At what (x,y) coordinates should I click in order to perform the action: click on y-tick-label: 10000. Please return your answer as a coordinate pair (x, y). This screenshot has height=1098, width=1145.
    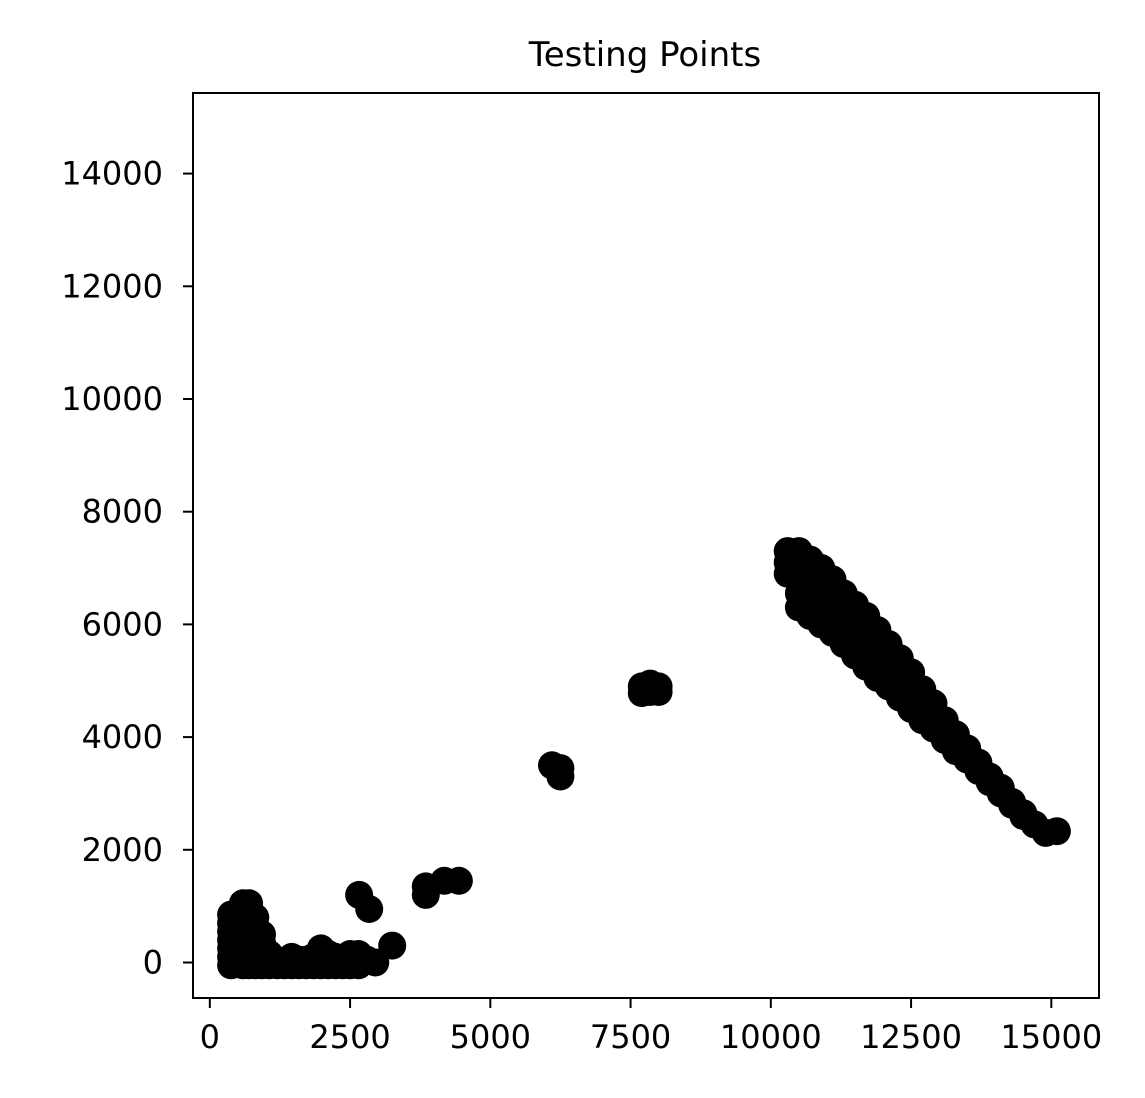
    Looking at the image, I should click on (112, 399).